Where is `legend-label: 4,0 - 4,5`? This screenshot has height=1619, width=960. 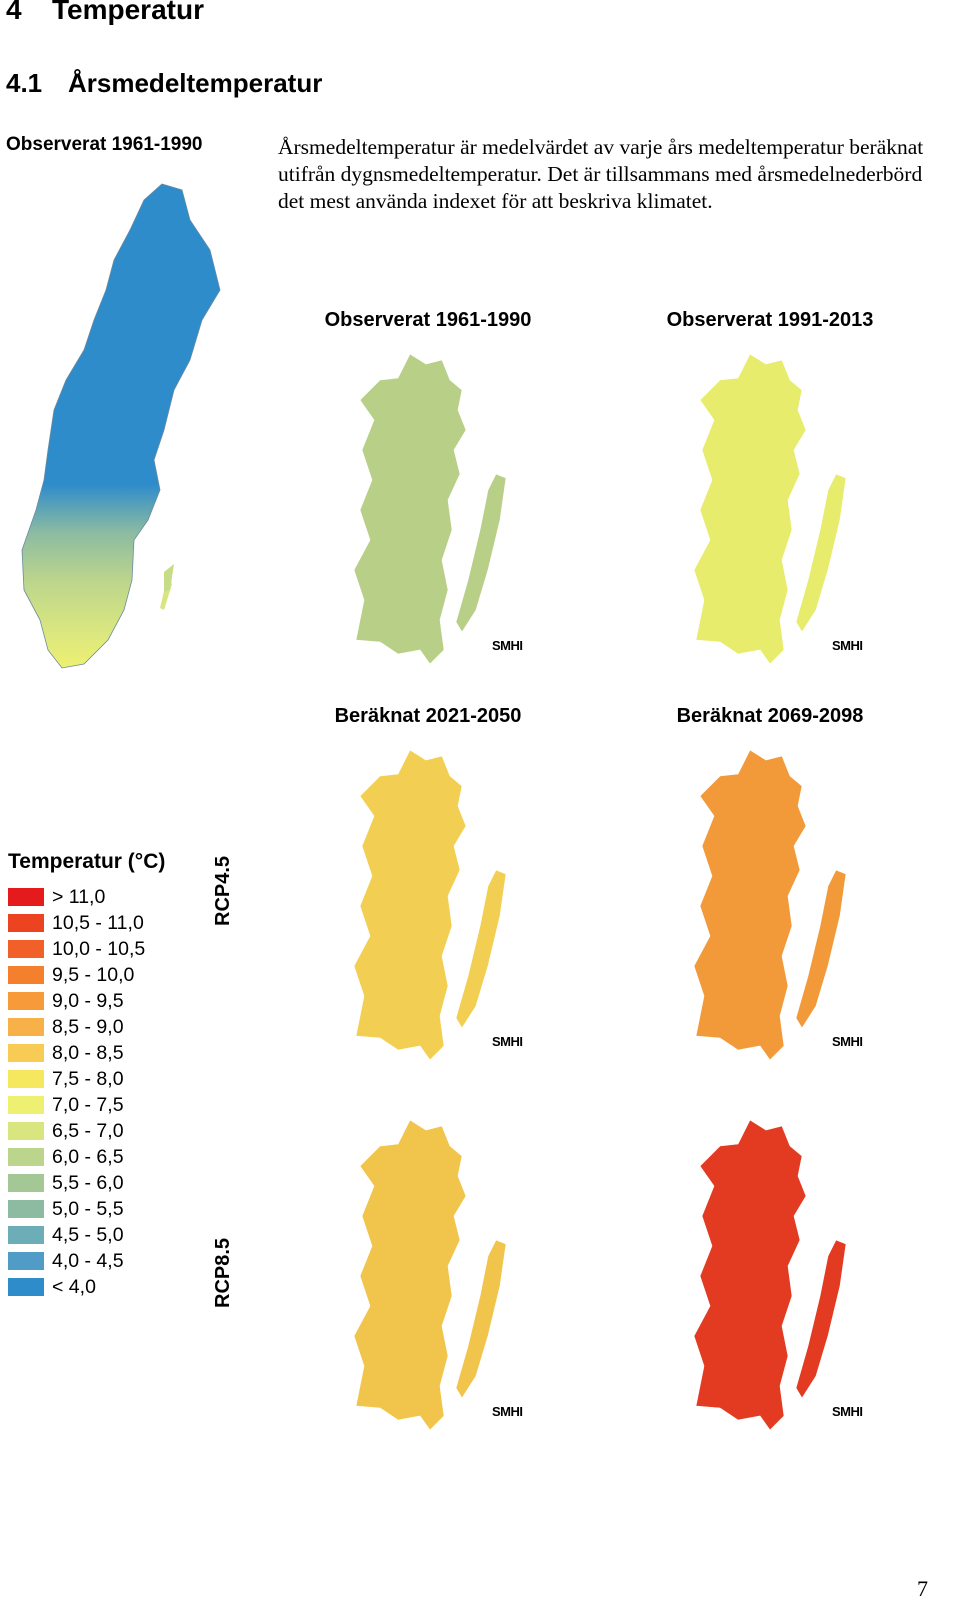 legend-label: 4,0 - 4,5 is located at coordinates (88, 1260).